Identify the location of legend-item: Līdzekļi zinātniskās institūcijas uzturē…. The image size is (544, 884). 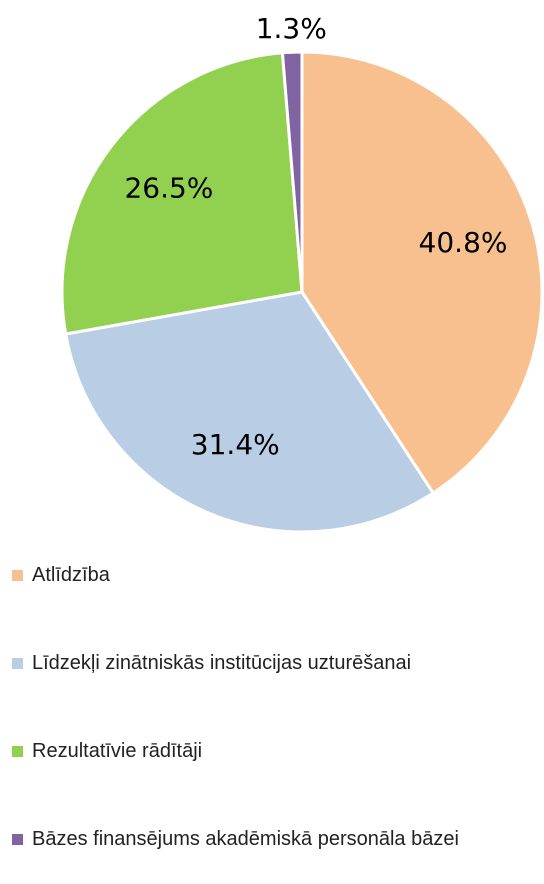
(267, 663).